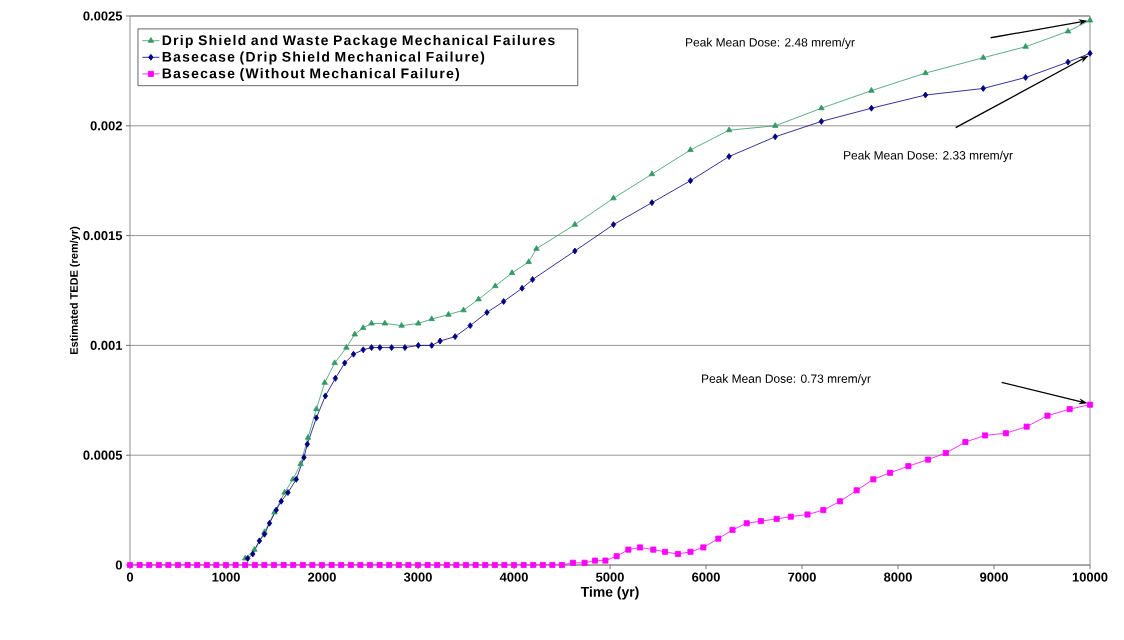 The image size is (1124, 640). I want to click on y-tick-label: 0.0025, so click(103, 16).